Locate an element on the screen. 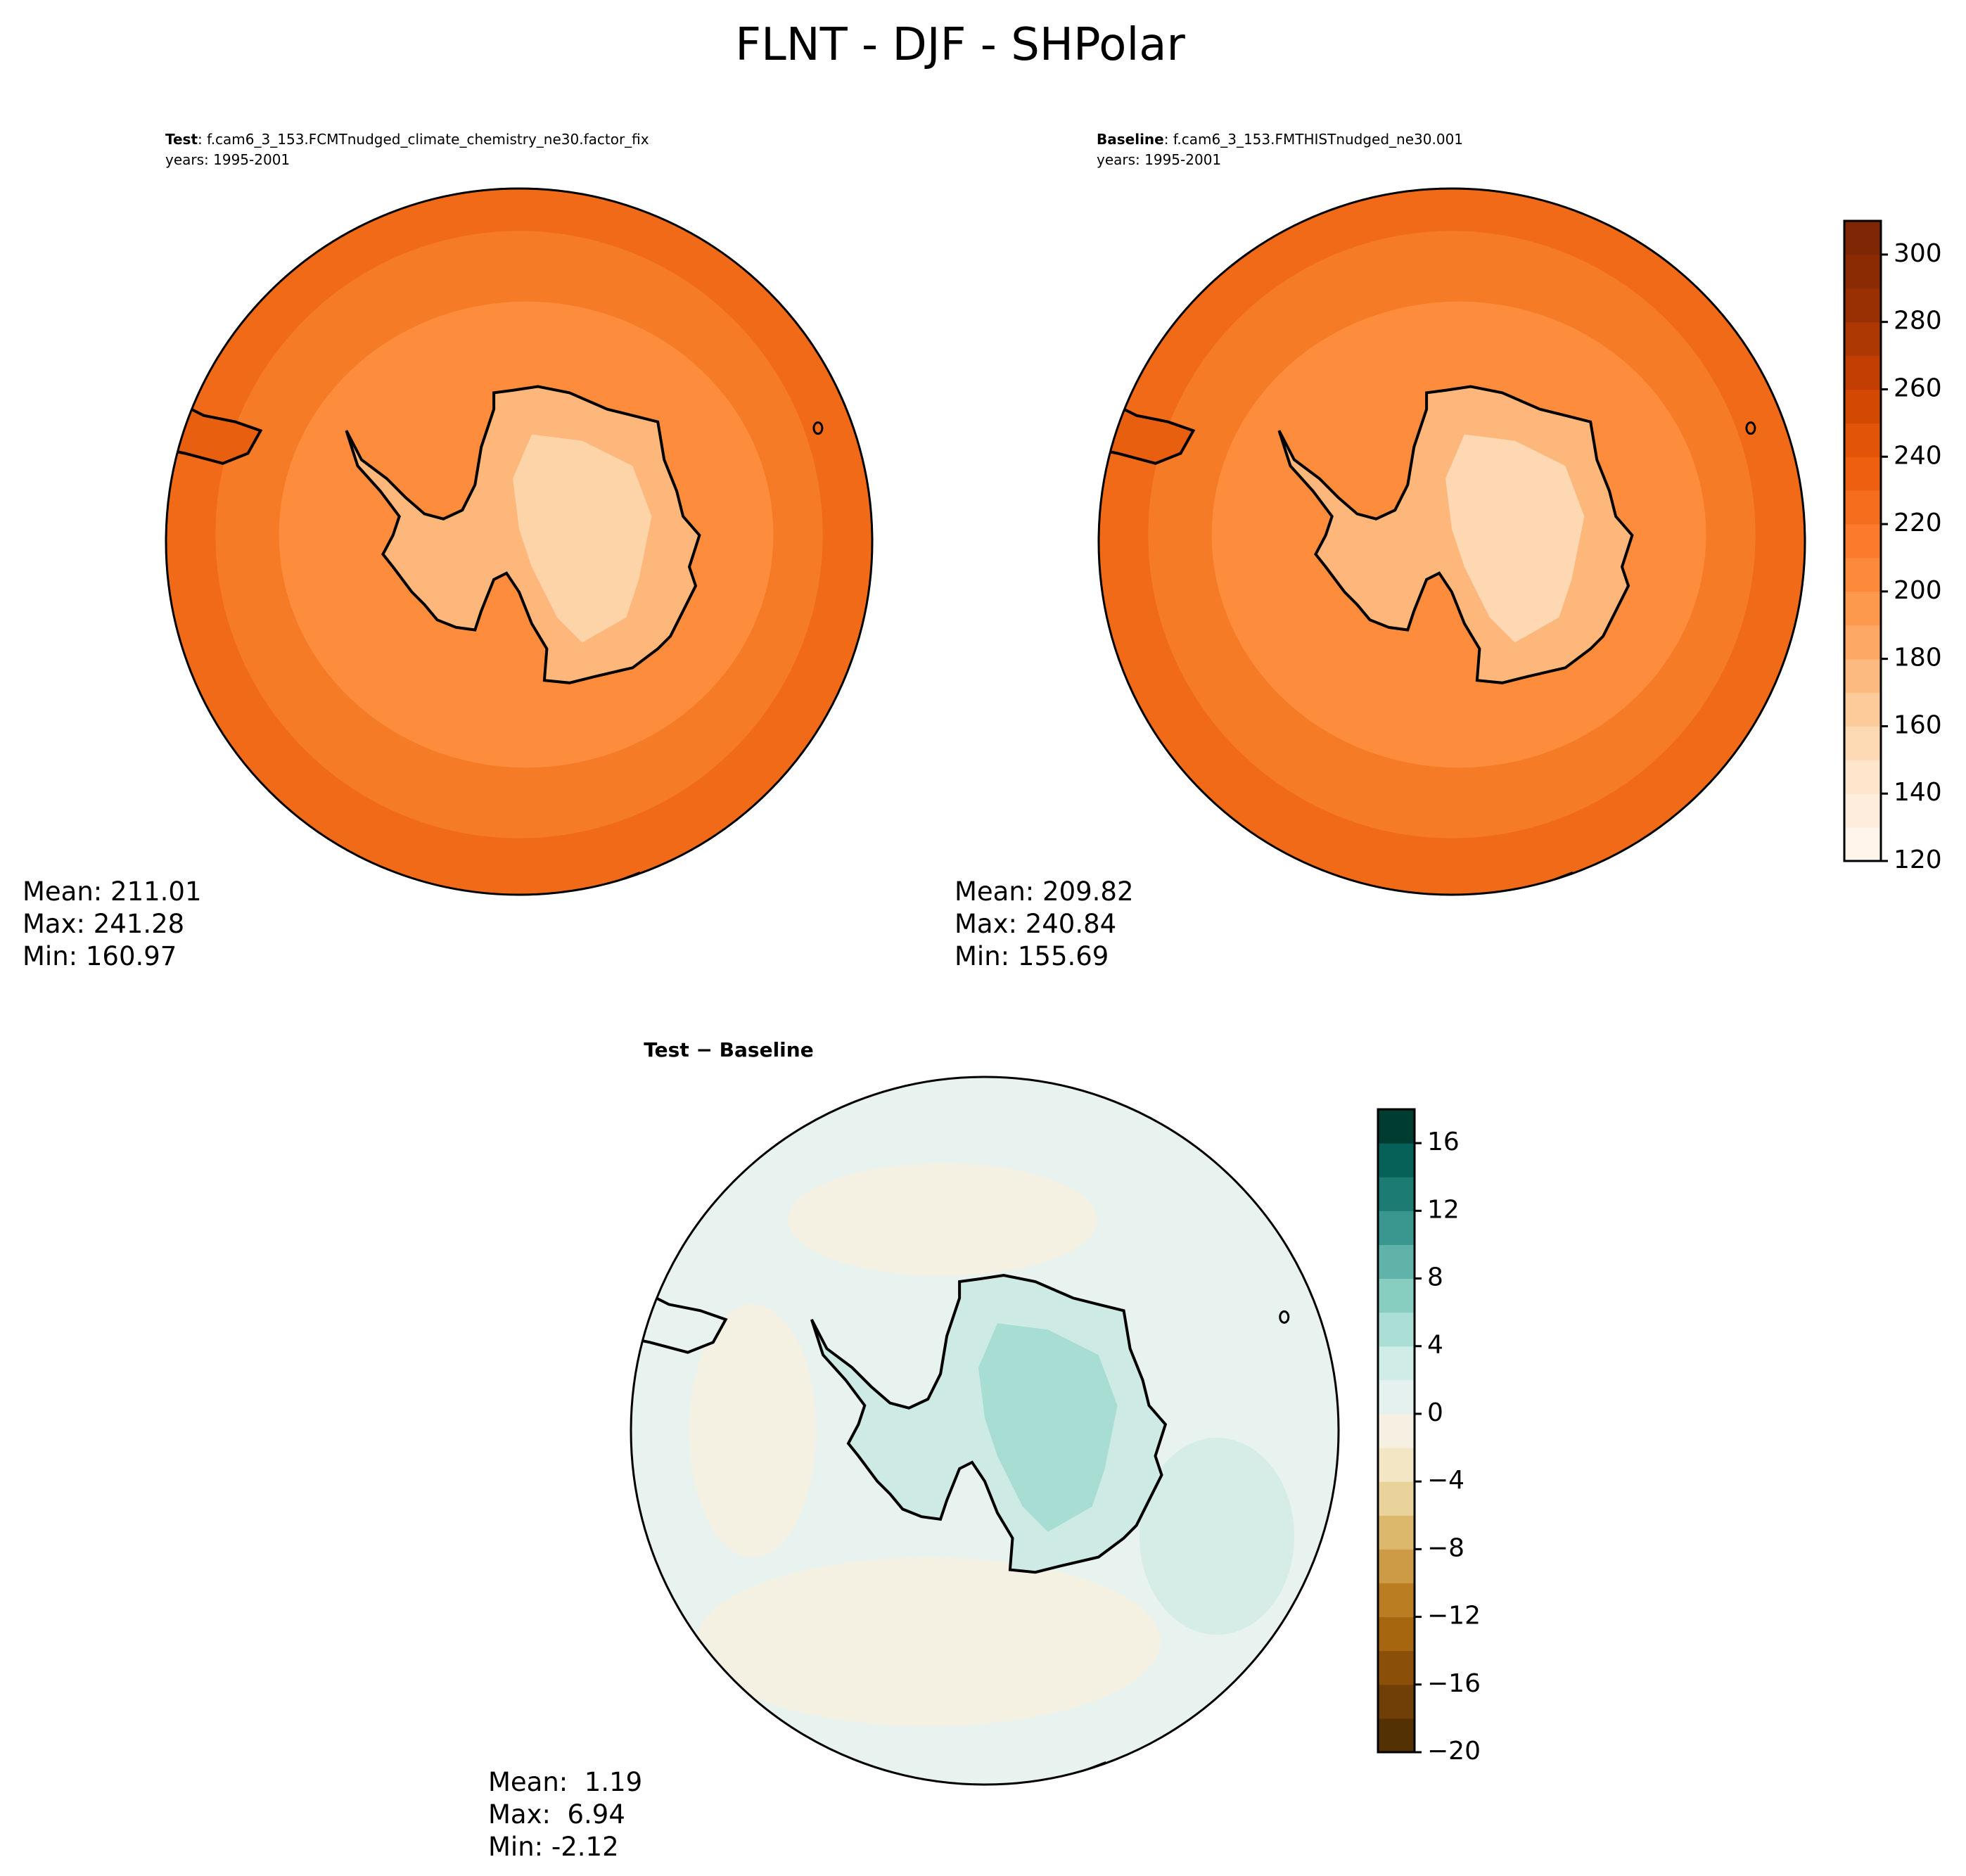 The image size is (1966, 1876). stat: Mean: 211.01 is located at coordinates (112, 891).